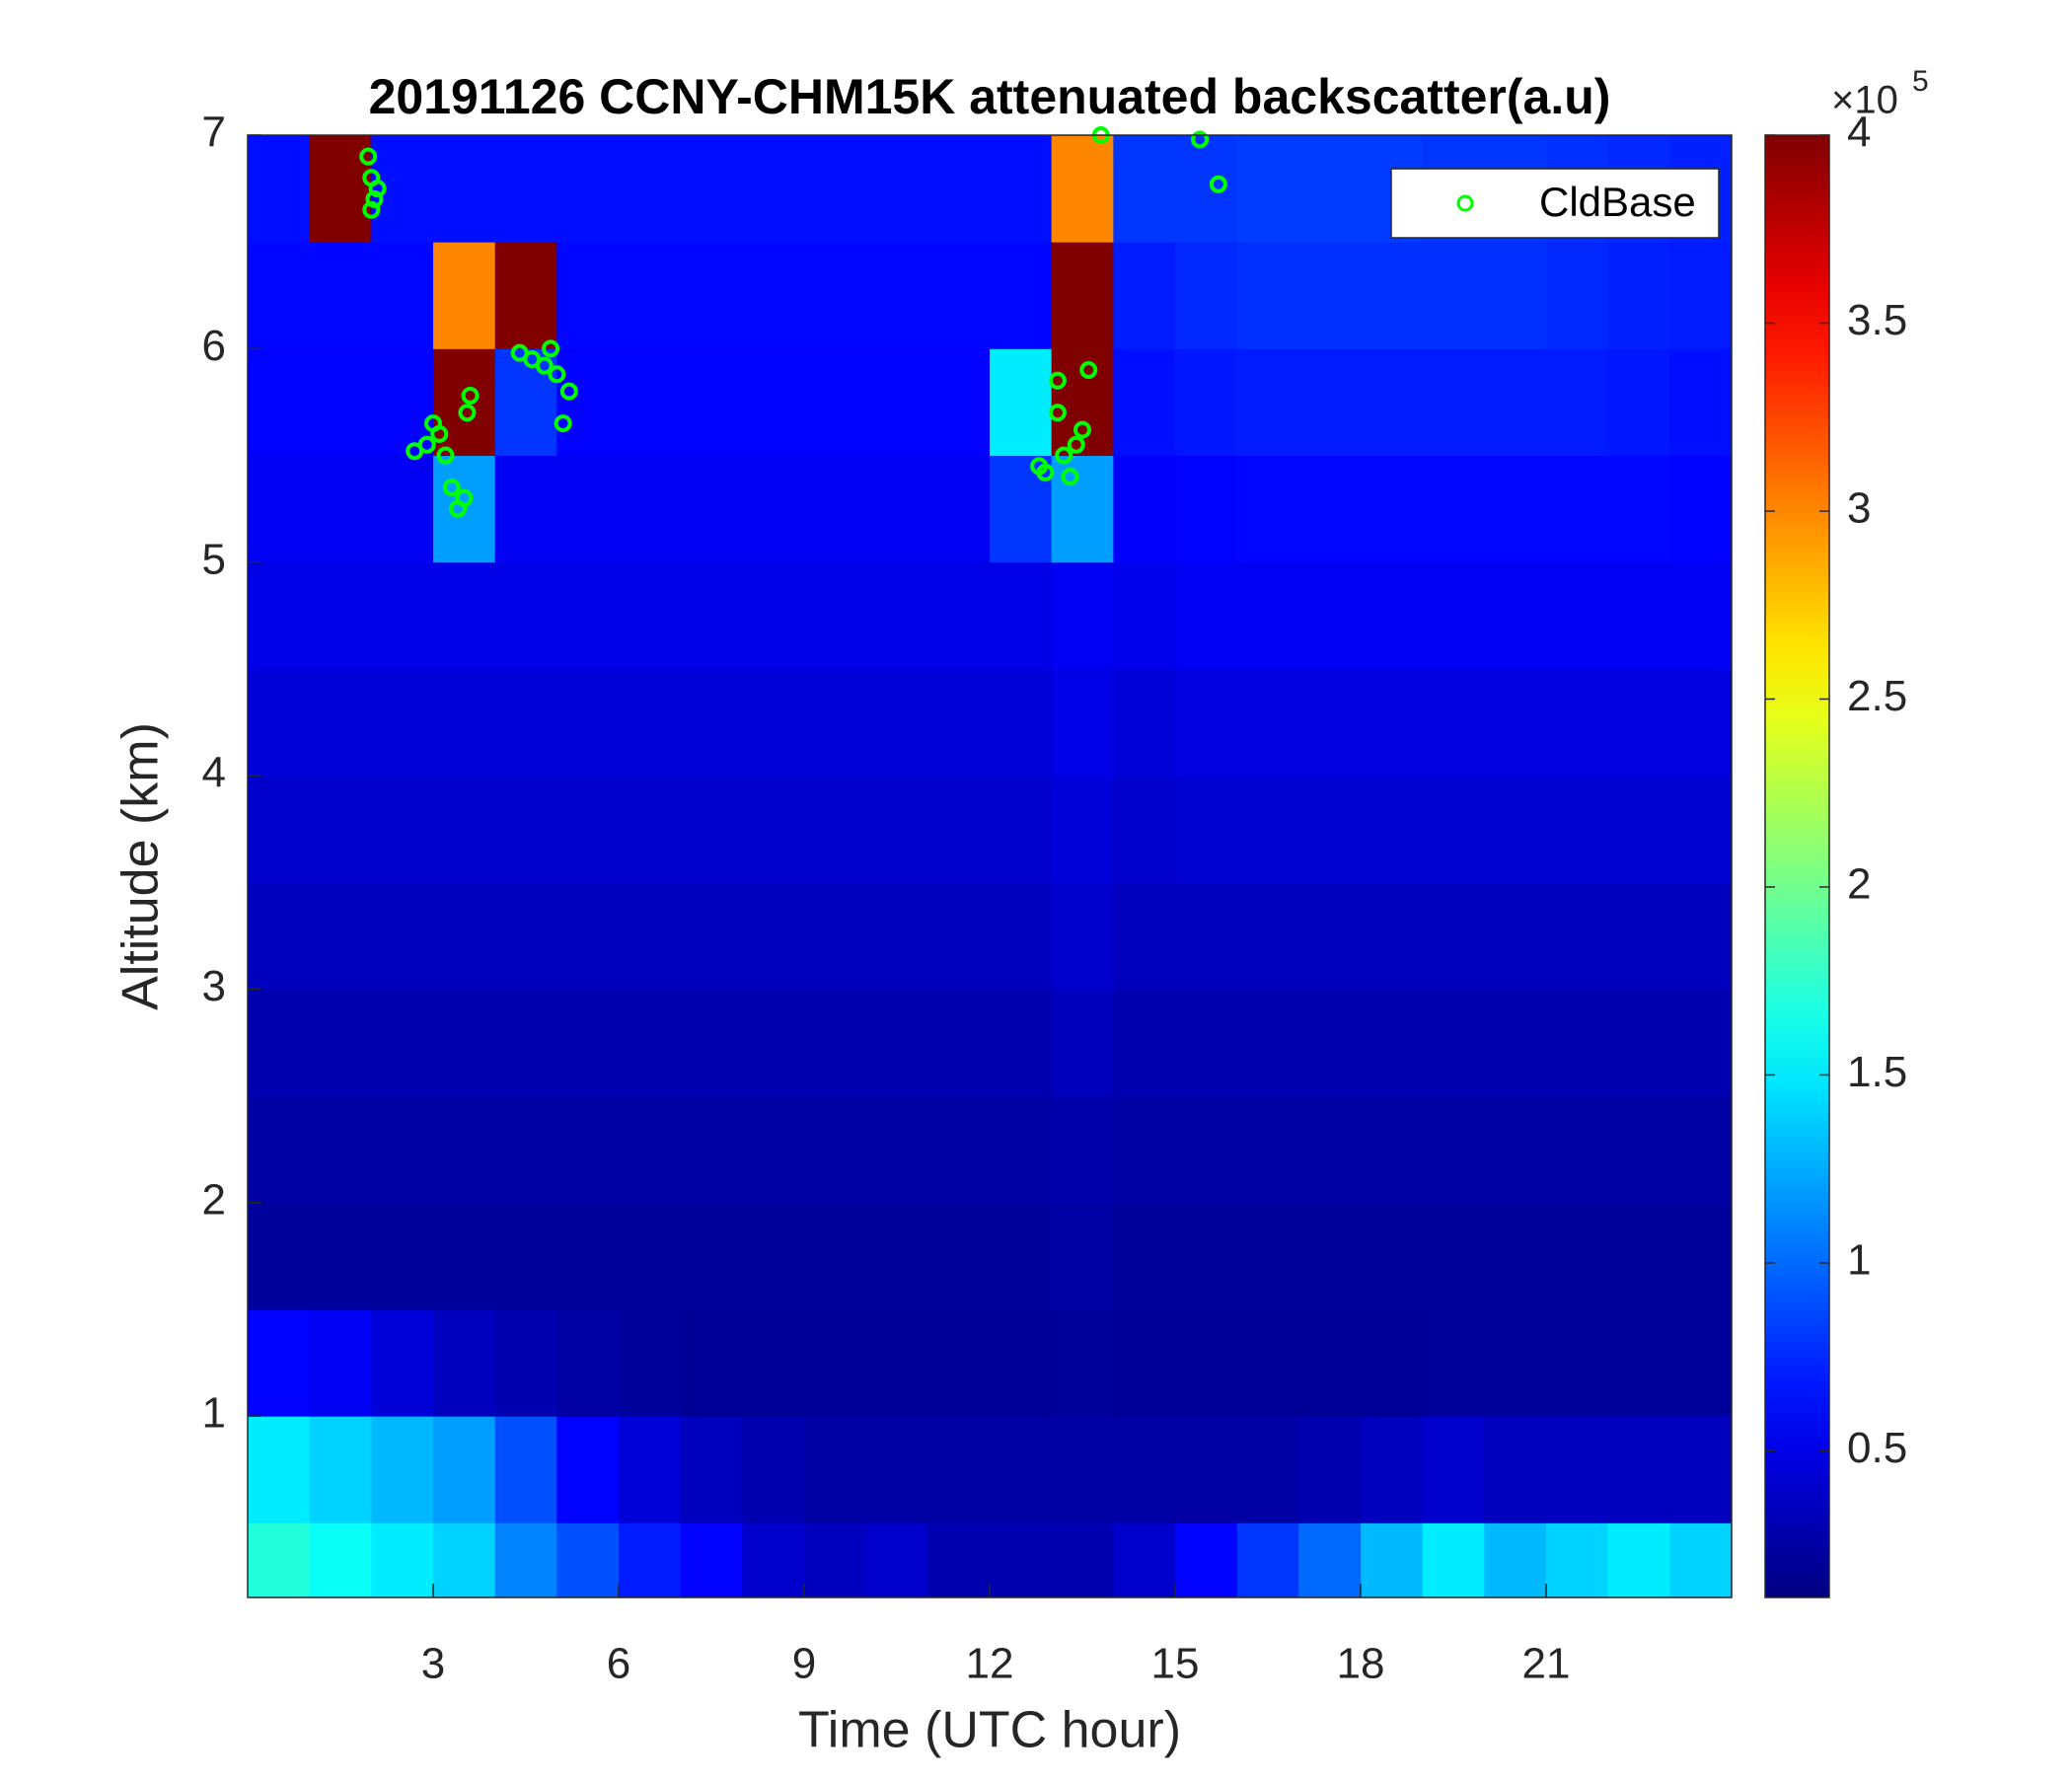 The image size is (2072, 1781). I want to click on colorbar-tick-label: 1.5, so click(1877, 1072).